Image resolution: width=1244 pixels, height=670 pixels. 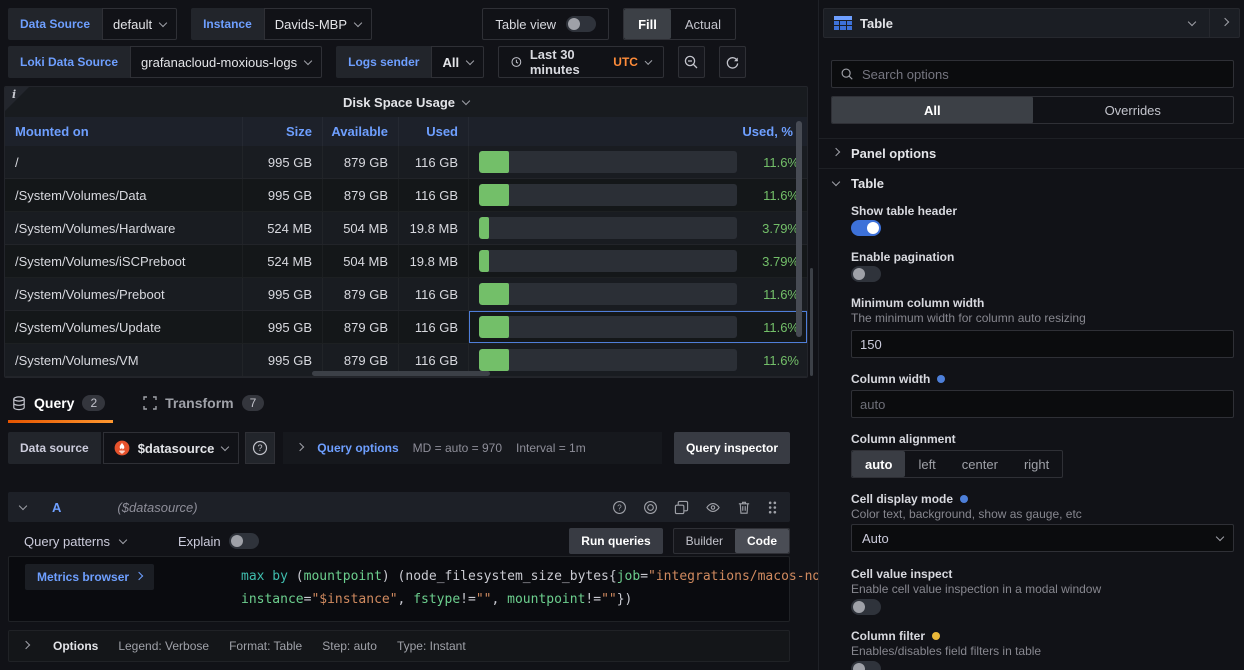 What do you see at coordinates (124, 195) in the screenshot?
I see `cell-mounted-on: /System/Volumes/Data` at bounding box center [124, 195].